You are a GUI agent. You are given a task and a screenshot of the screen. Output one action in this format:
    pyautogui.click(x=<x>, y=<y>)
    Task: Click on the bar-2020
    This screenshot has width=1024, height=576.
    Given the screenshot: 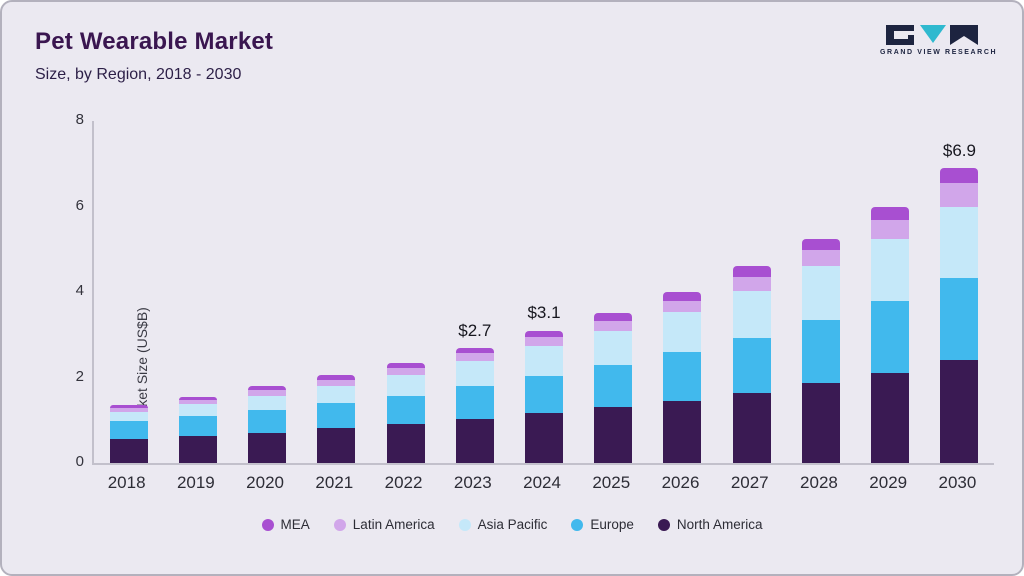 What is the action you would take?
    pyautogui.click(x=267, y=424)
    